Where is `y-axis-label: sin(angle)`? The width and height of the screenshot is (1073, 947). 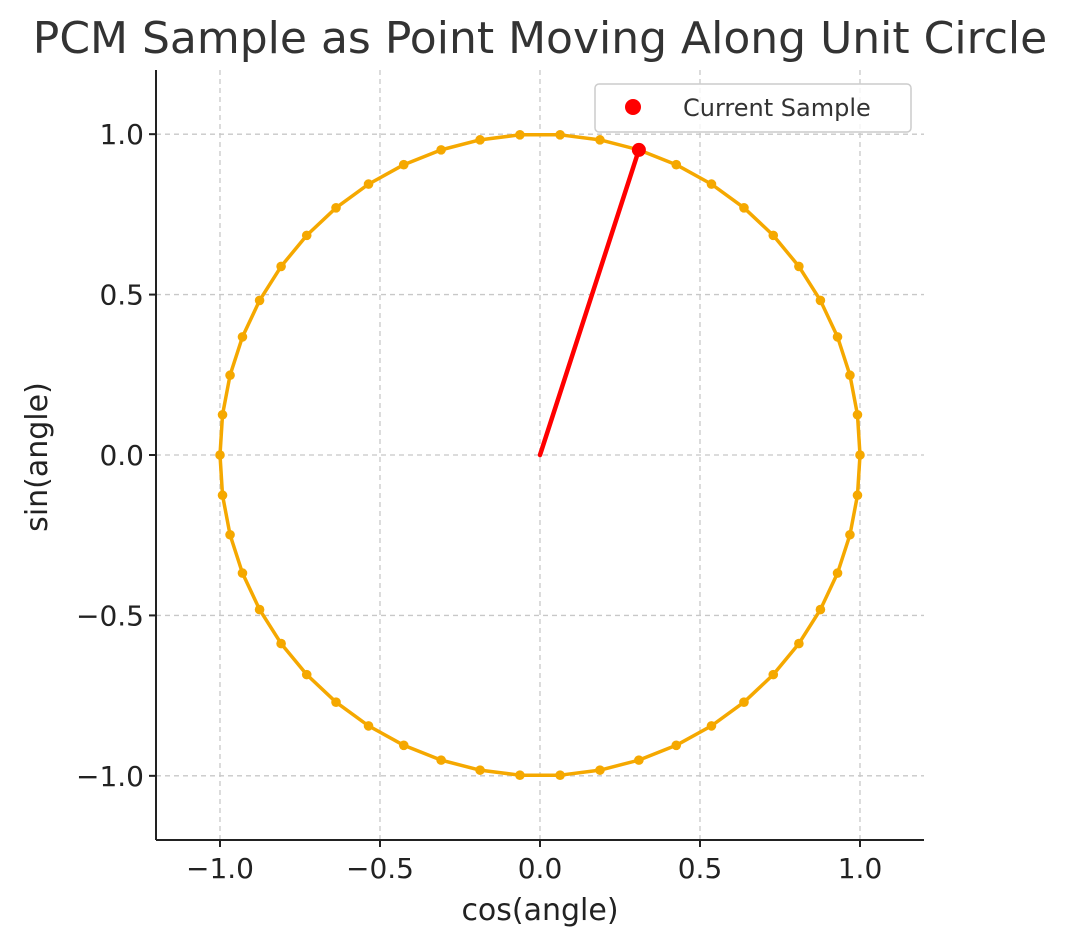 y-axis-label: sin(angle) is located at coordinates (37, 457).